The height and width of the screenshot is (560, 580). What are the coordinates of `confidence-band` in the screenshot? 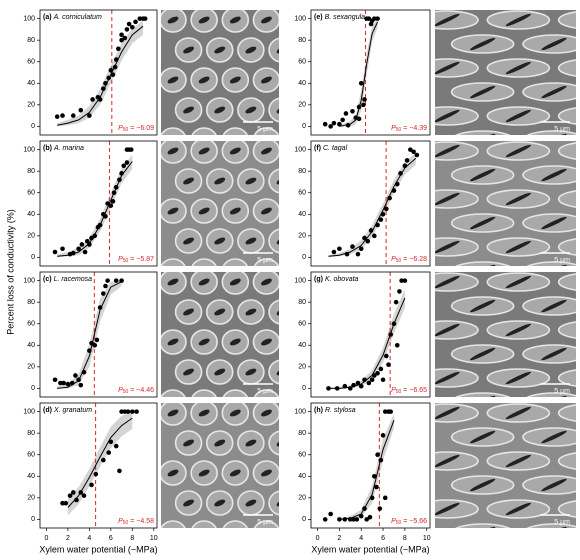 It's located at (95, 206).